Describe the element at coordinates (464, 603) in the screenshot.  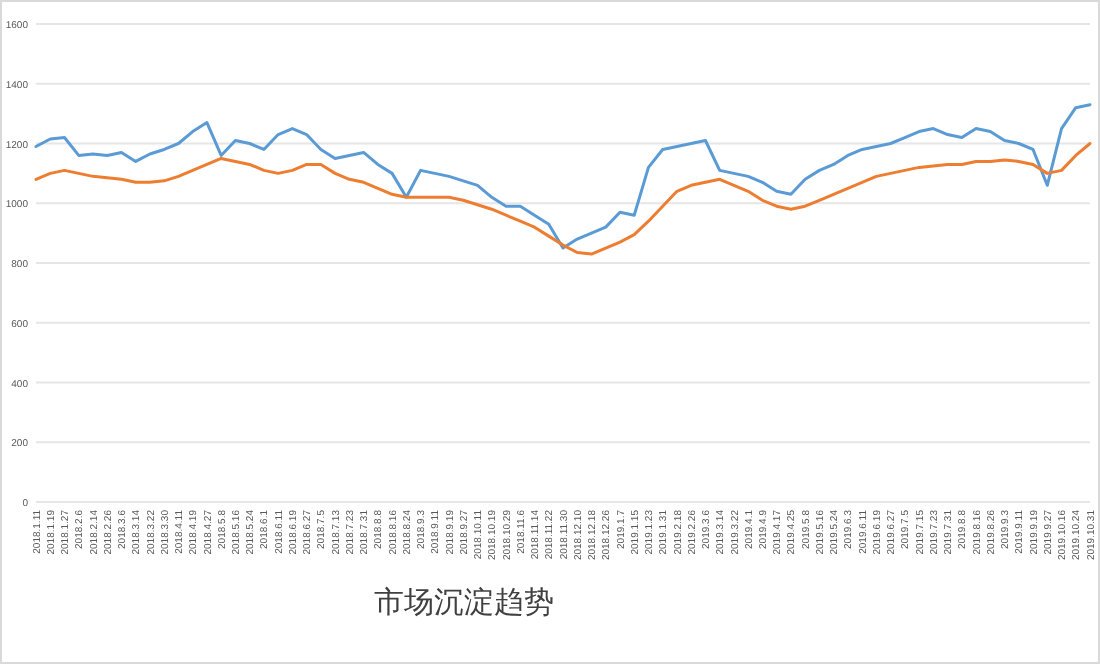
I see `text: 市场沉淀趋势` at that location.